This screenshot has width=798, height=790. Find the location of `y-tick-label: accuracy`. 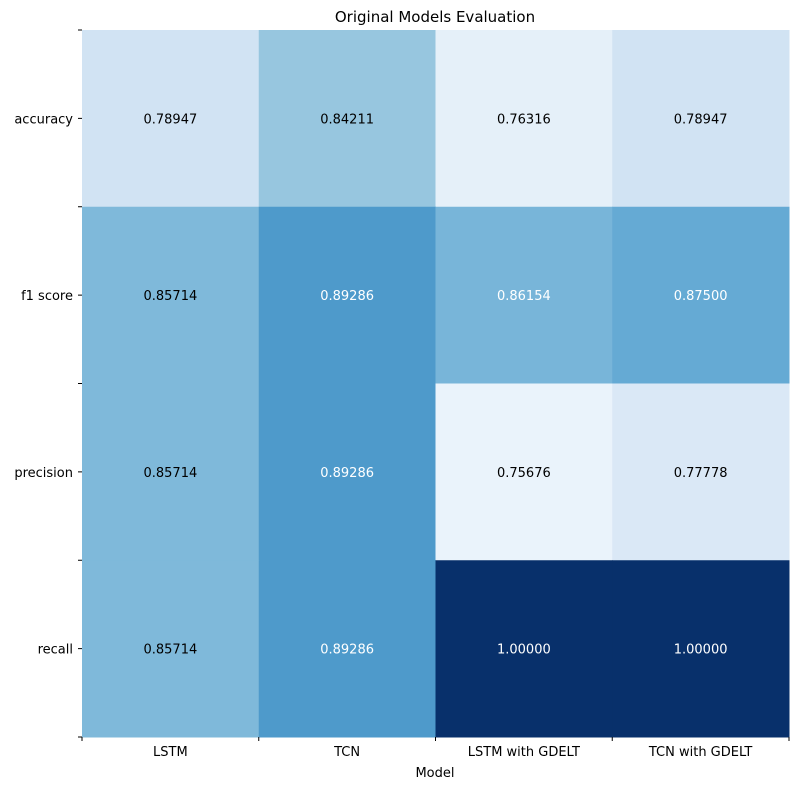

y-tick-label: accuracy is located at coordinates (43, 119).